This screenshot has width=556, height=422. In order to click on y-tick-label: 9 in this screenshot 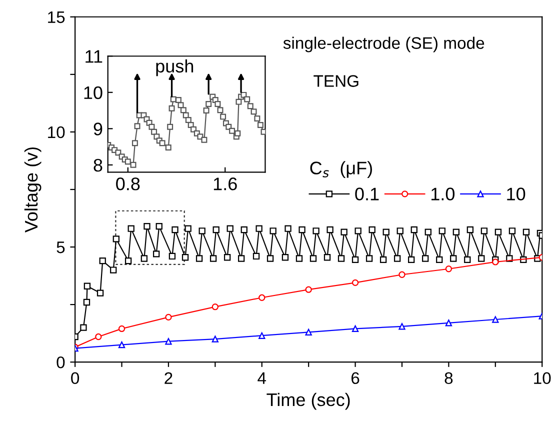, I will do `click(98, 129)`.